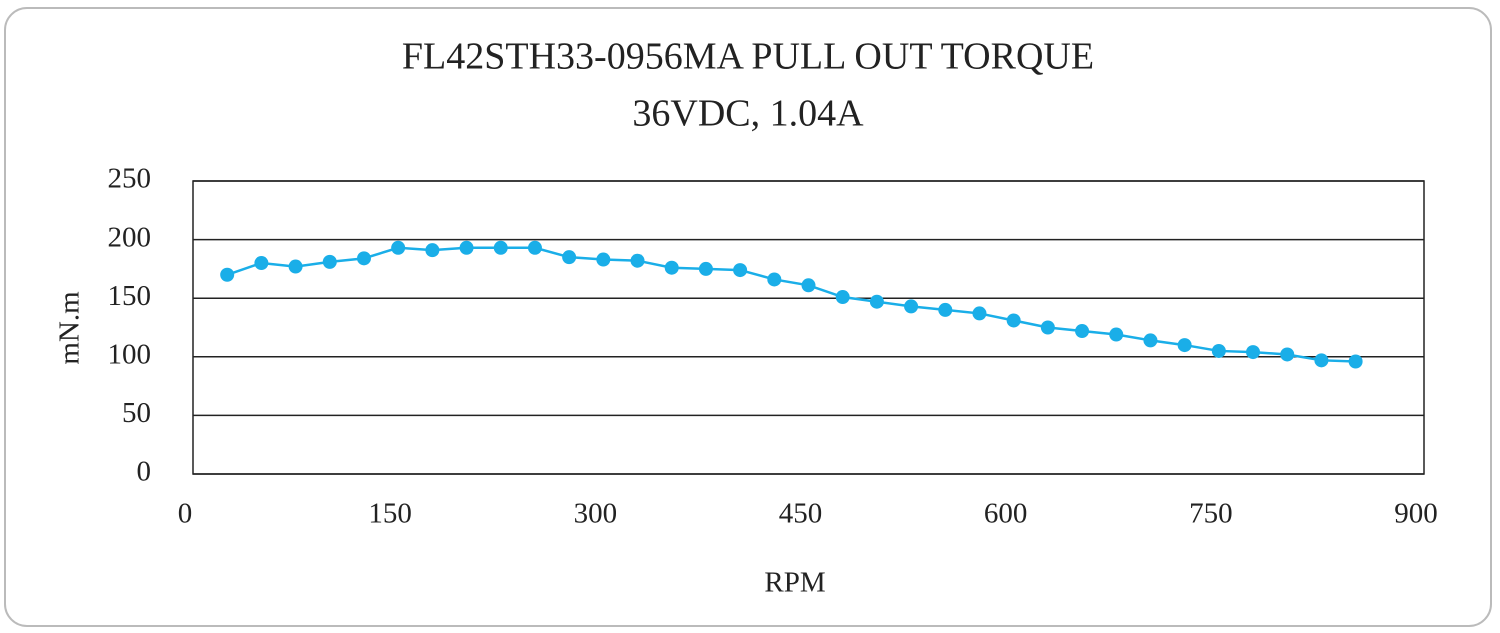  What do you see at coordinates (791, 304) in the screenshot?
I see `data-line` at bounding box center [791, 304].